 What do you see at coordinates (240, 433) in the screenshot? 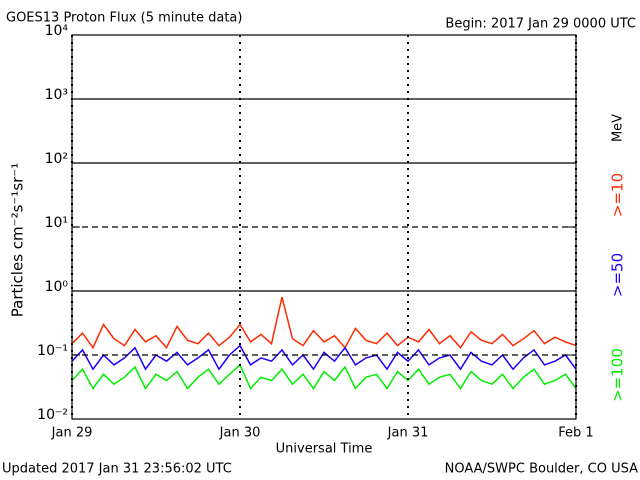
I see `x-tick-label: Jan 30` at bounding box center [240, 433].